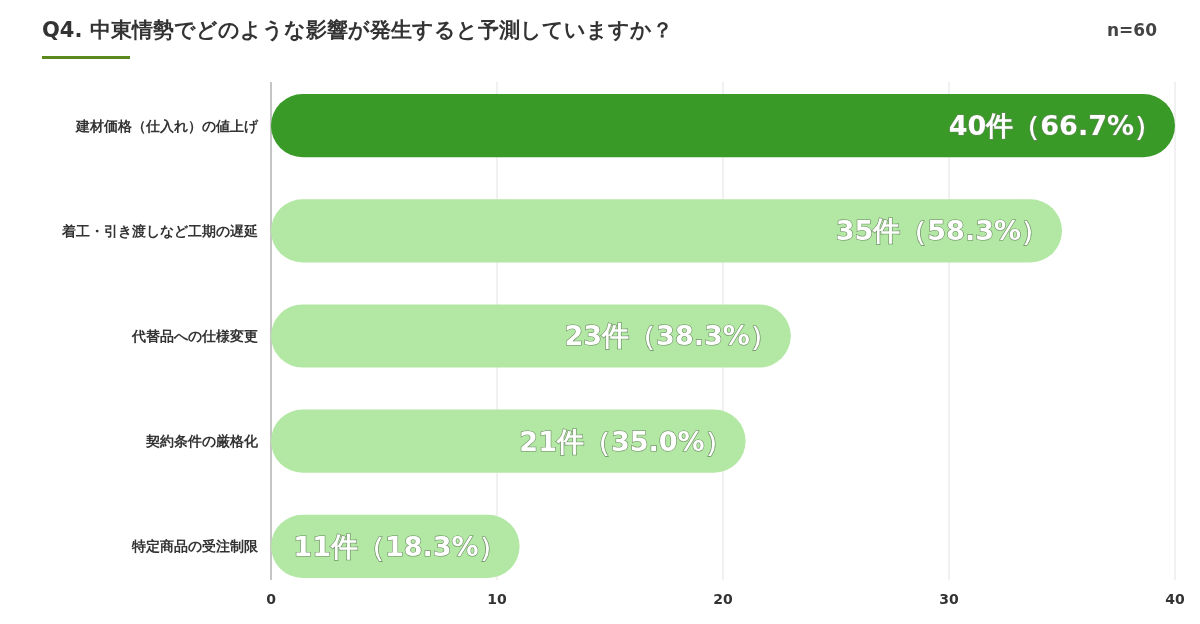  I want to click on y-tick-label: 建材価格（仕入れ）の値上げ, so click(167, 125).